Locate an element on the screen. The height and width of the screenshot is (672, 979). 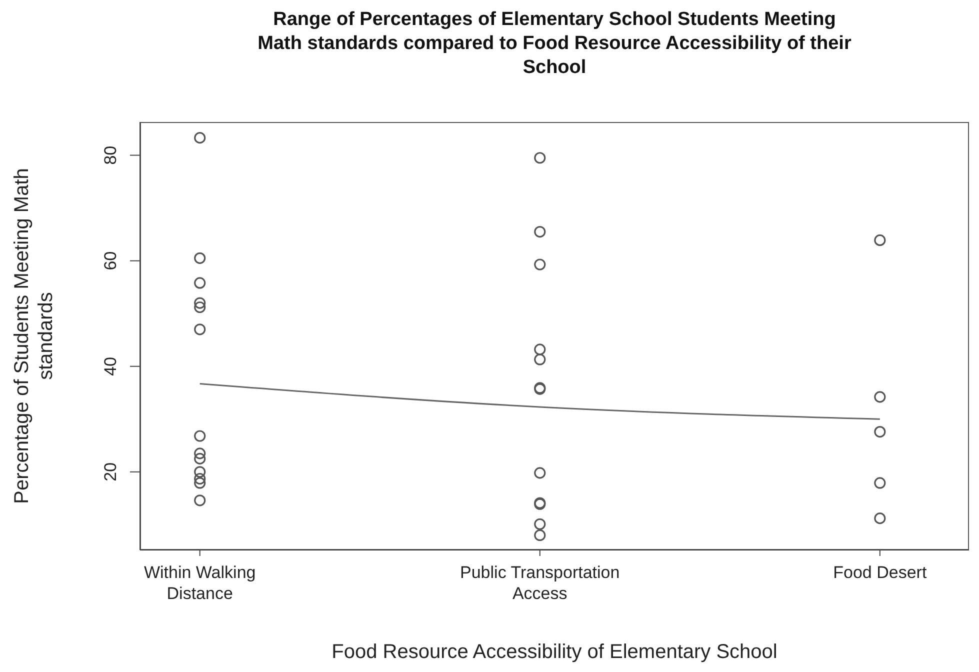
x-tick-label: Food Desert is located at coordinates (880, 572).